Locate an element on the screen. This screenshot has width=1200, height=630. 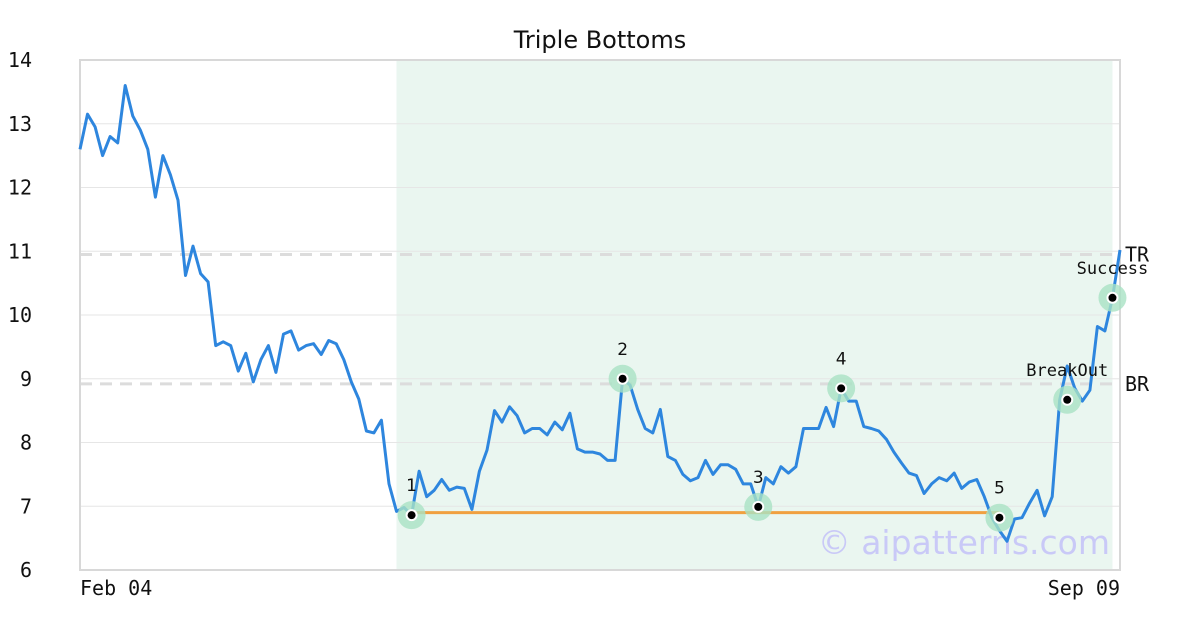
point-label-2: 2 is located at coordinates (622, 350).